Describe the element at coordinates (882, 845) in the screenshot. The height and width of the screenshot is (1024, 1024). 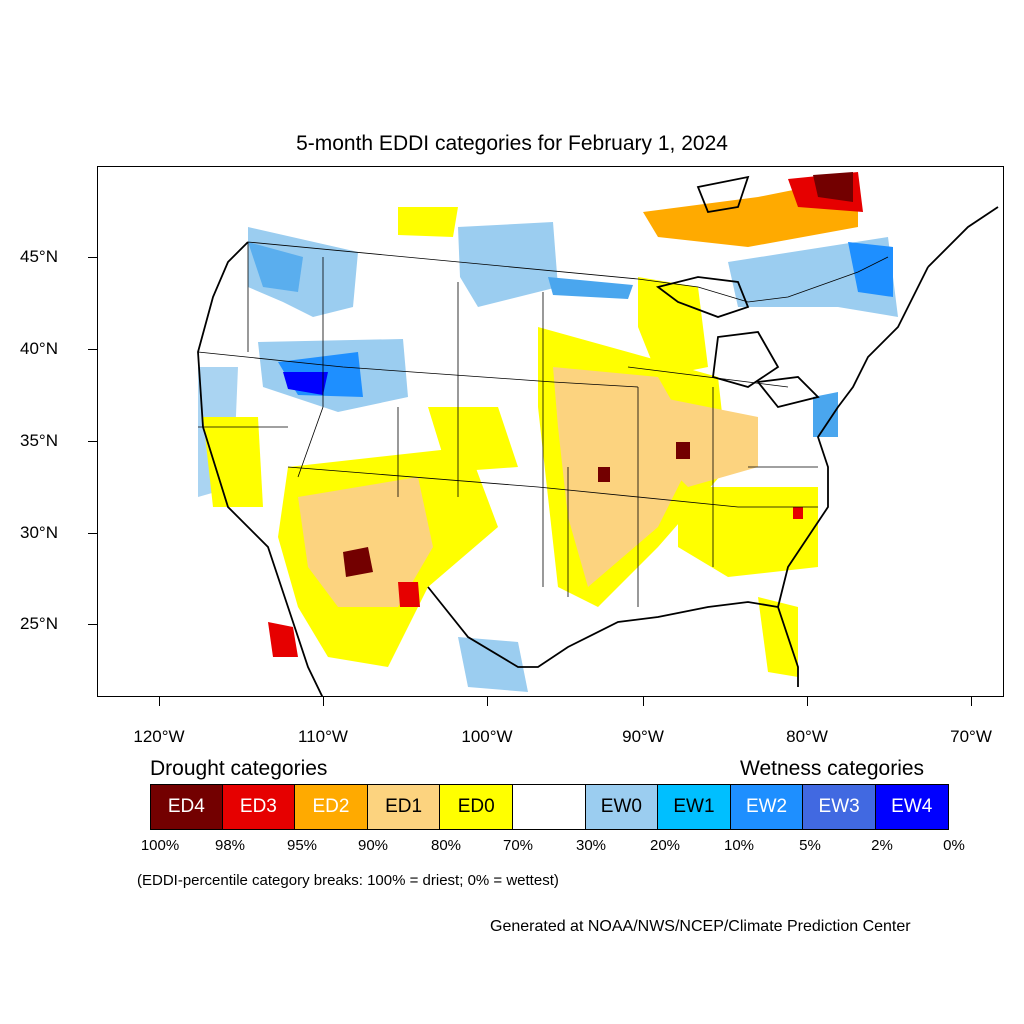
I see `legend-break: 2%` at that location.